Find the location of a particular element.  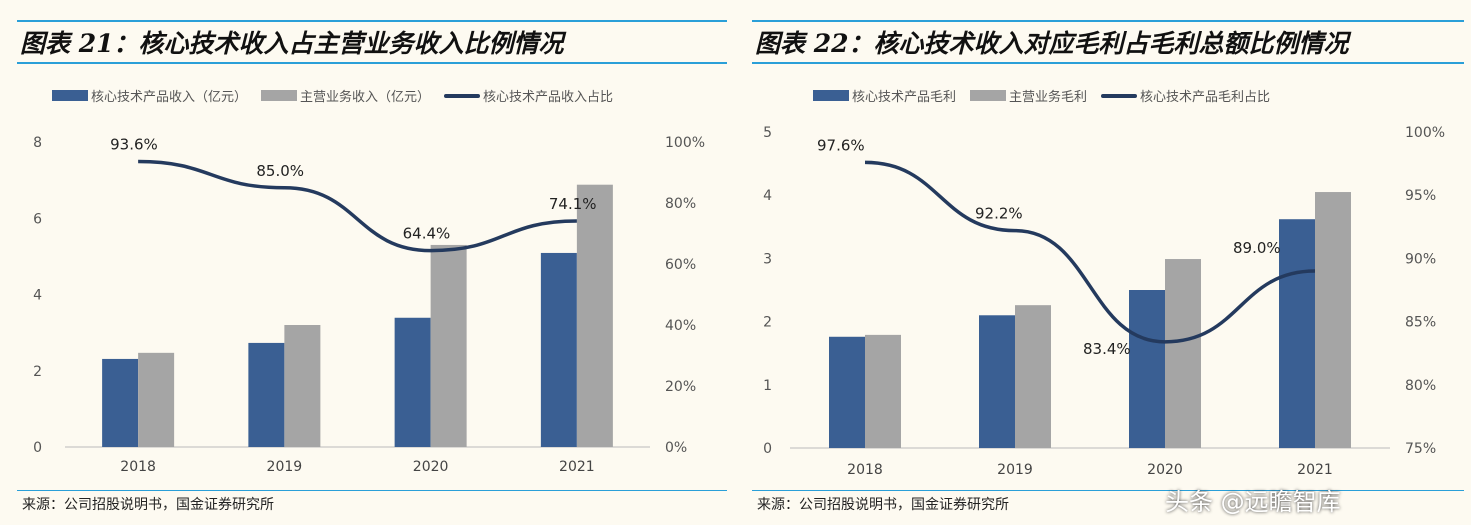

chart-title: 图表 21：核心技术收入占主营业务收入比例情况 is located at coordinates (292, 43).